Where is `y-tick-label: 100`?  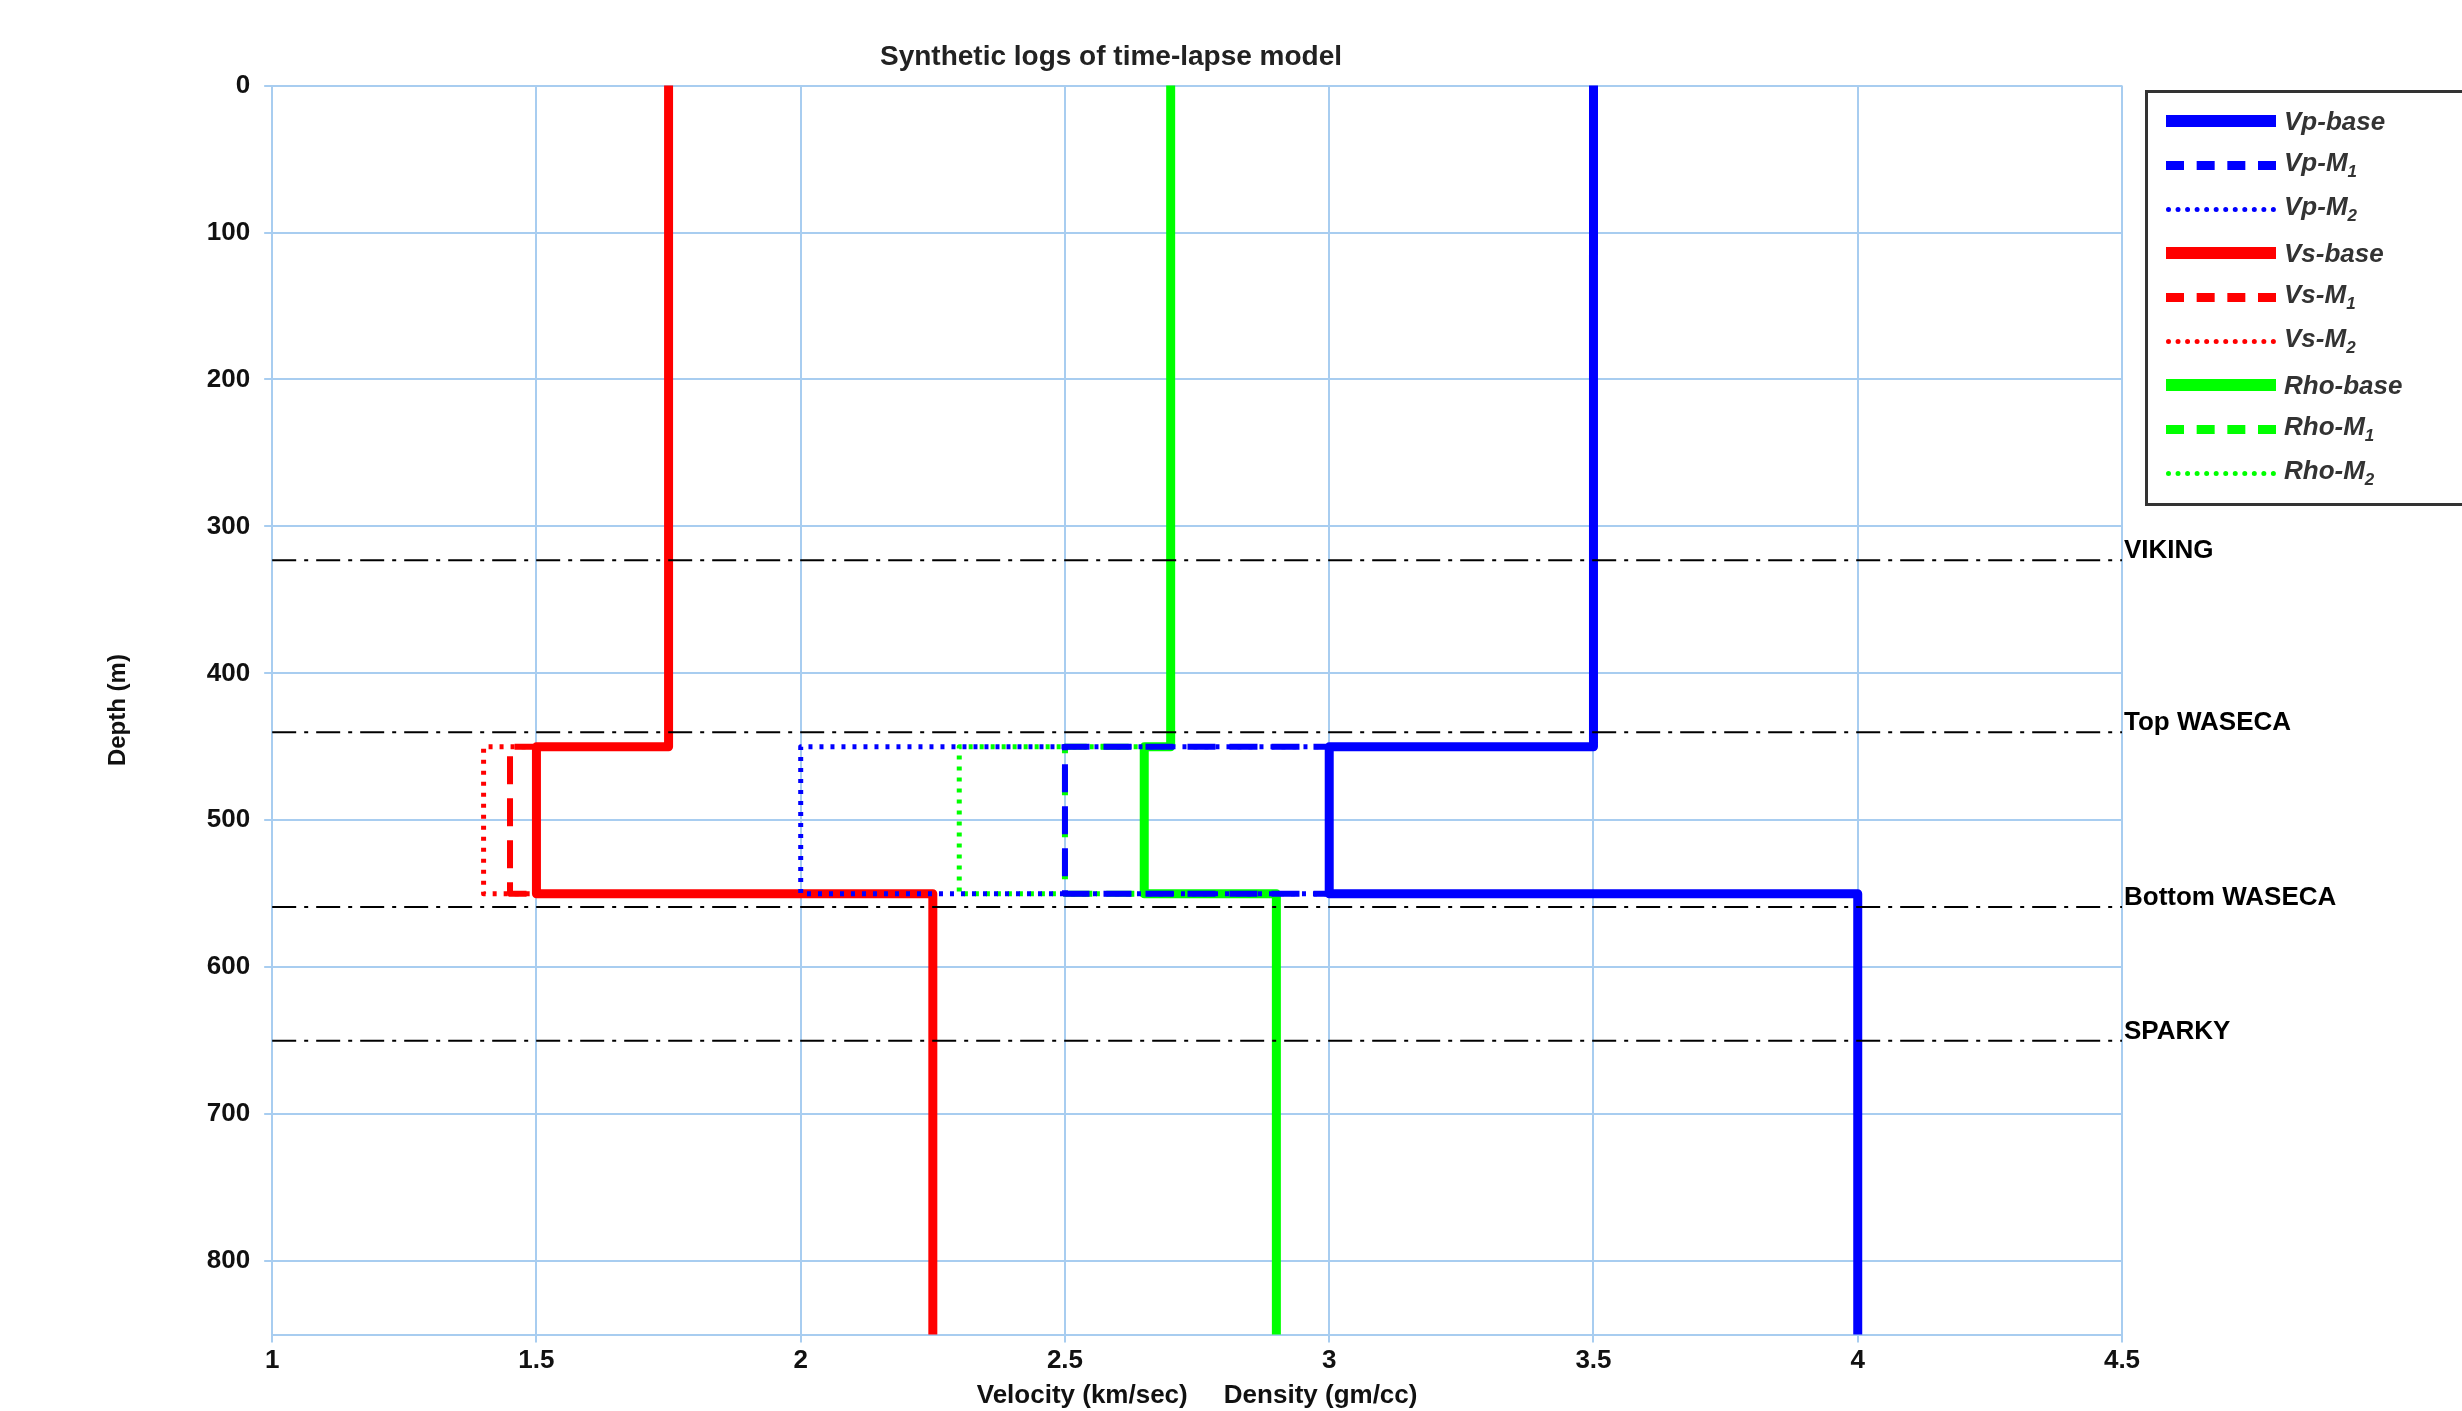
y-tick-label: 100 is located at coordinates (228, 230).